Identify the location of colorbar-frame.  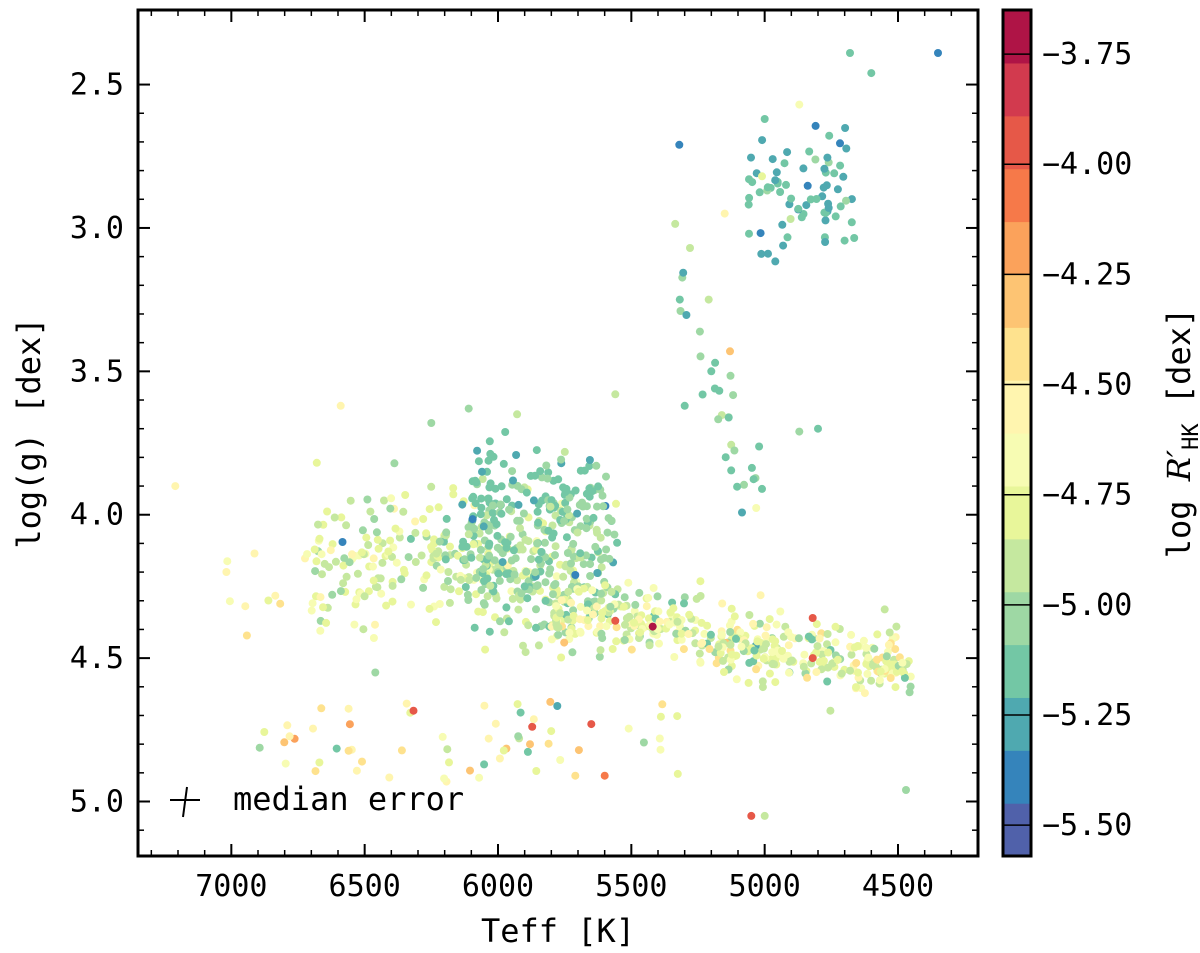
(1017, 433).